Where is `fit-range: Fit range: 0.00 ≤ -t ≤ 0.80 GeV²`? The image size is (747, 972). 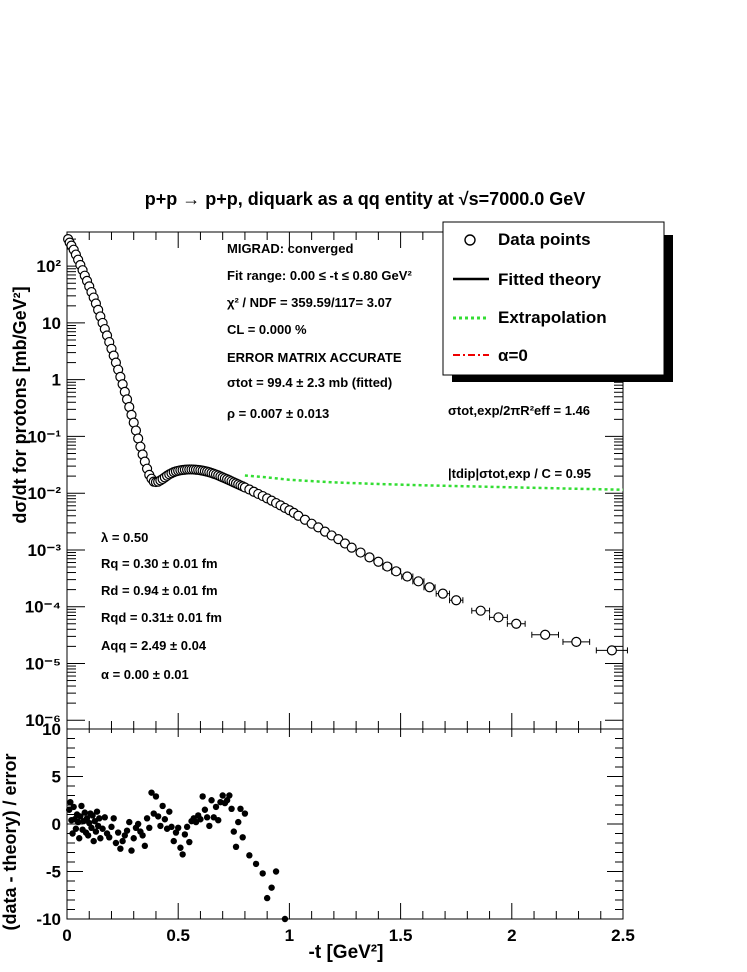 fit-range: Fit range: 0.00 ≤ -t ≤ 0.80 GeV² is located at coordinates (319, 275).